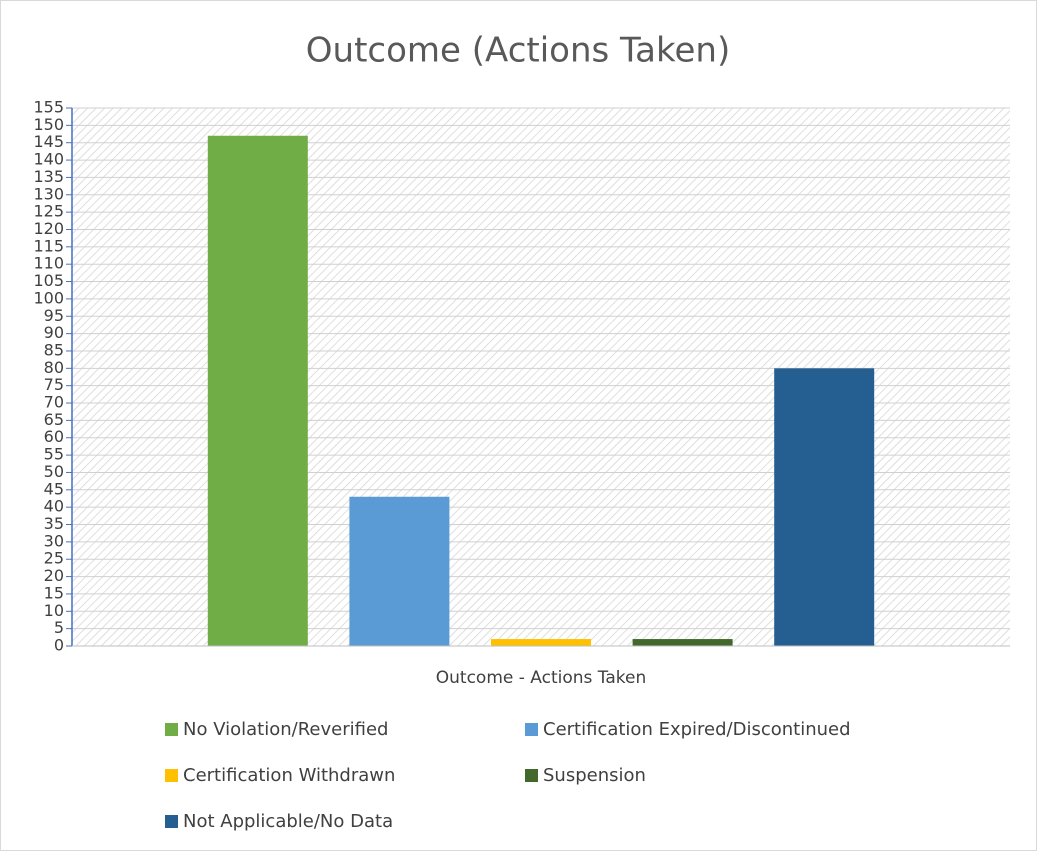 The image size is (1037, 851). I want to click on y-tick-label: 30, so click(54, 540).